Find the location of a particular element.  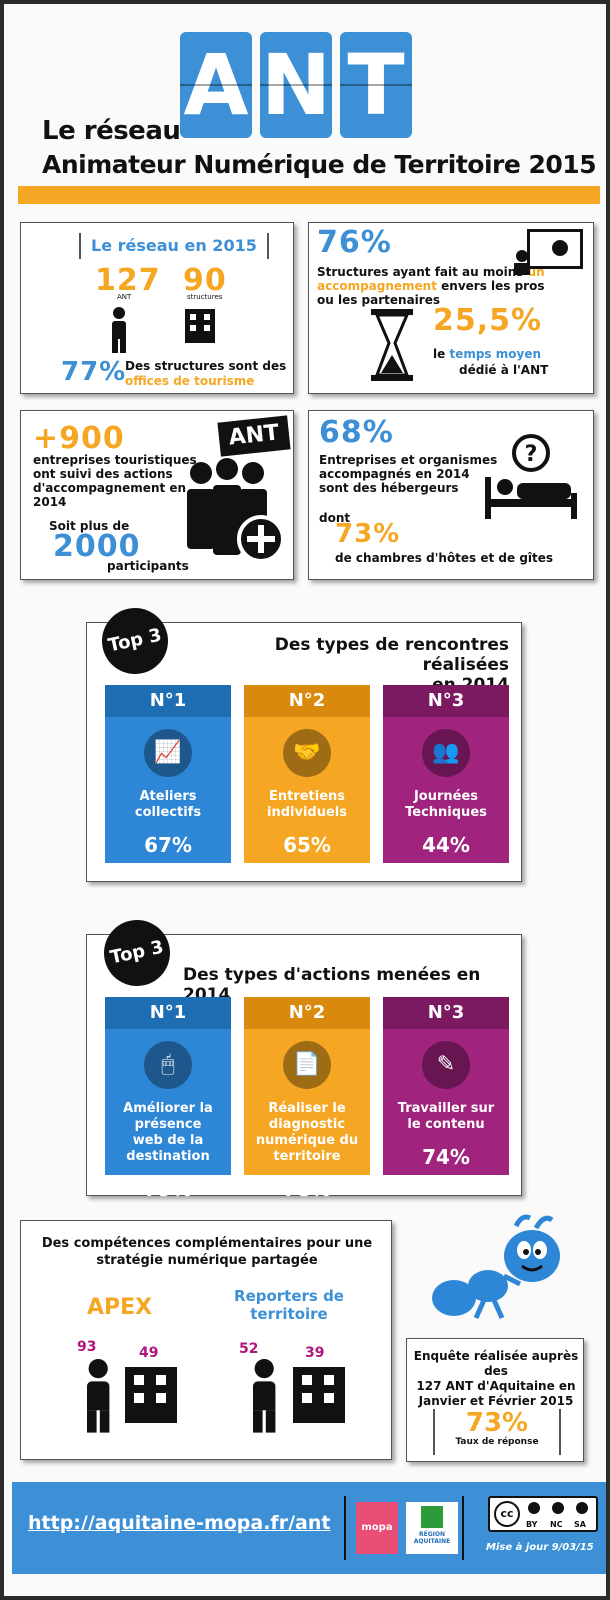

temps-text-2: temps moyen is located at coordinates (495, 354).